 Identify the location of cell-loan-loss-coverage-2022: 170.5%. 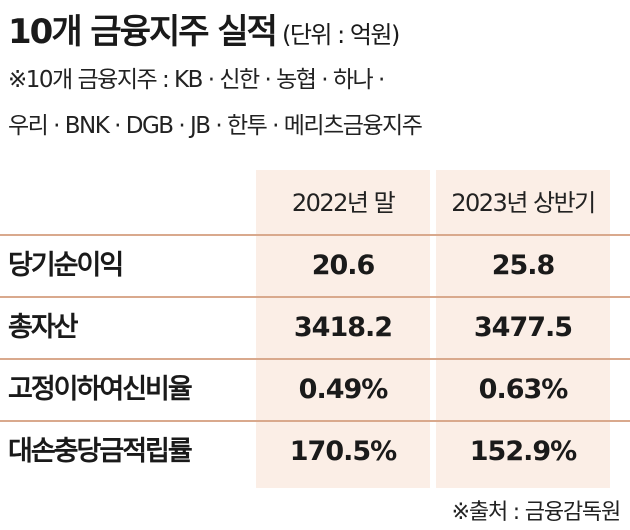
(343, 451).